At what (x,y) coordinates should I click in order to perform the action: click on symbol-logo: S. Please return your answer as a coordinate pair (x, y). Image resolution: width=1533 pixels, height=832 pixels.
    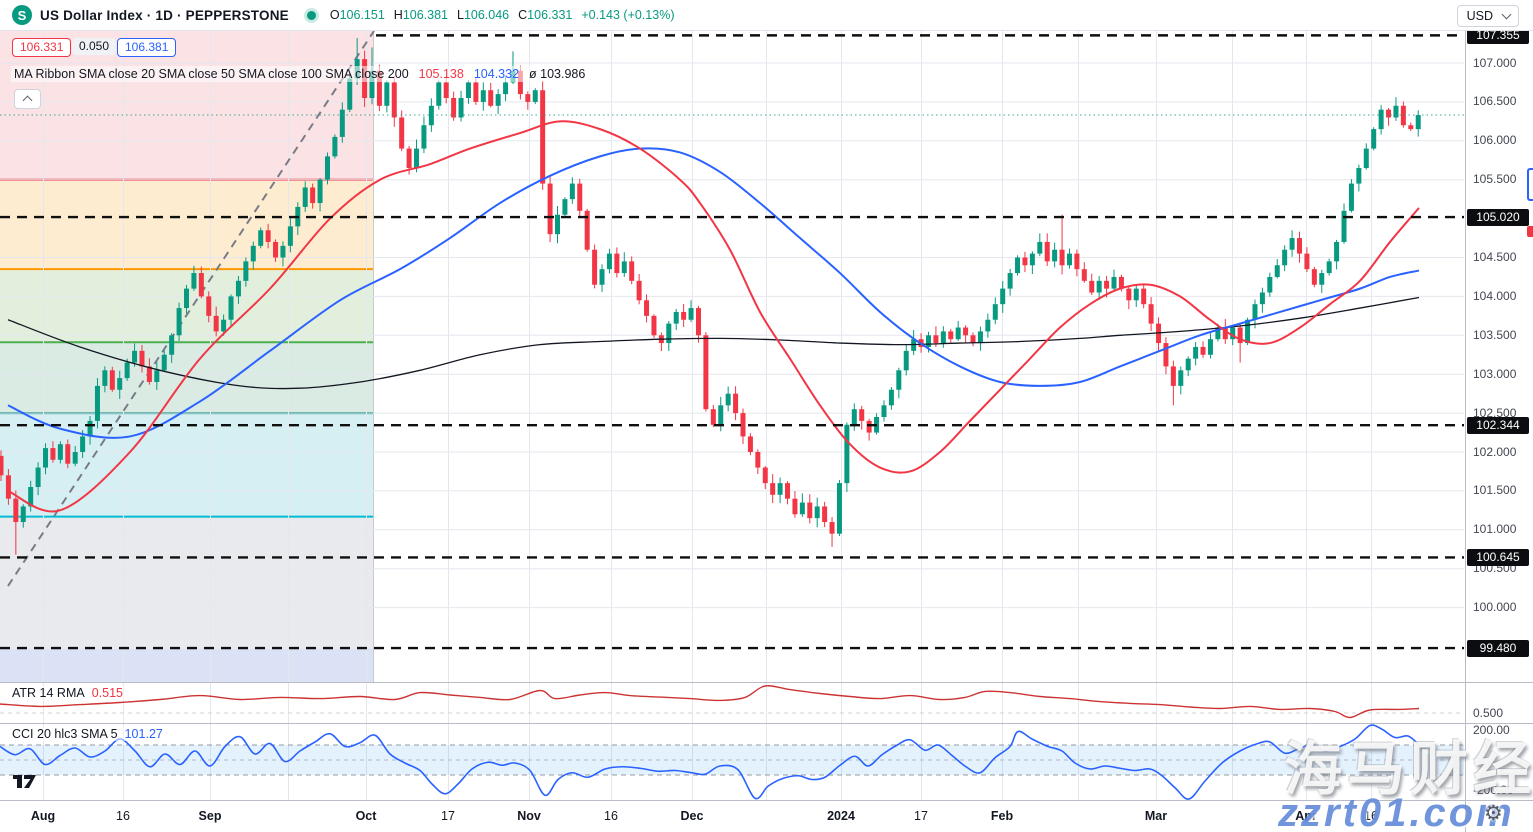
    Looking at the image, I should click on (22, 15).